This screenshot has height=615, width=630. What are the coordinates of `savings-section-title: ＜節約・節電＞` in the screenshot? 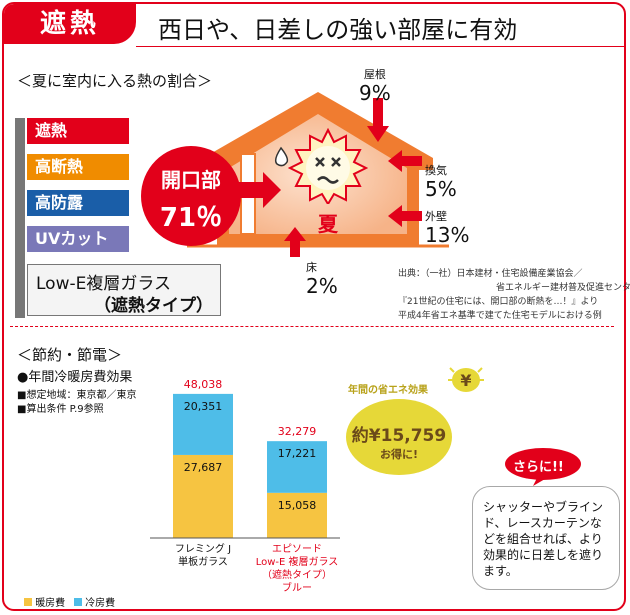 It's located at (70, 355).